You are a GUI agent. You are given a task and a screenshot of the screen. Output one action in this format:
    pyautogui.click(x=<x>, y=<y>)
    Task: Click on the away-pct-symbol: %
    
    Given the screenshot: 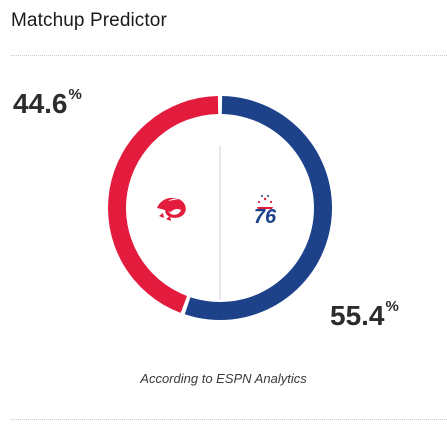 What is the action you would take?
    pyautogui.click(x=75, y=94)
    